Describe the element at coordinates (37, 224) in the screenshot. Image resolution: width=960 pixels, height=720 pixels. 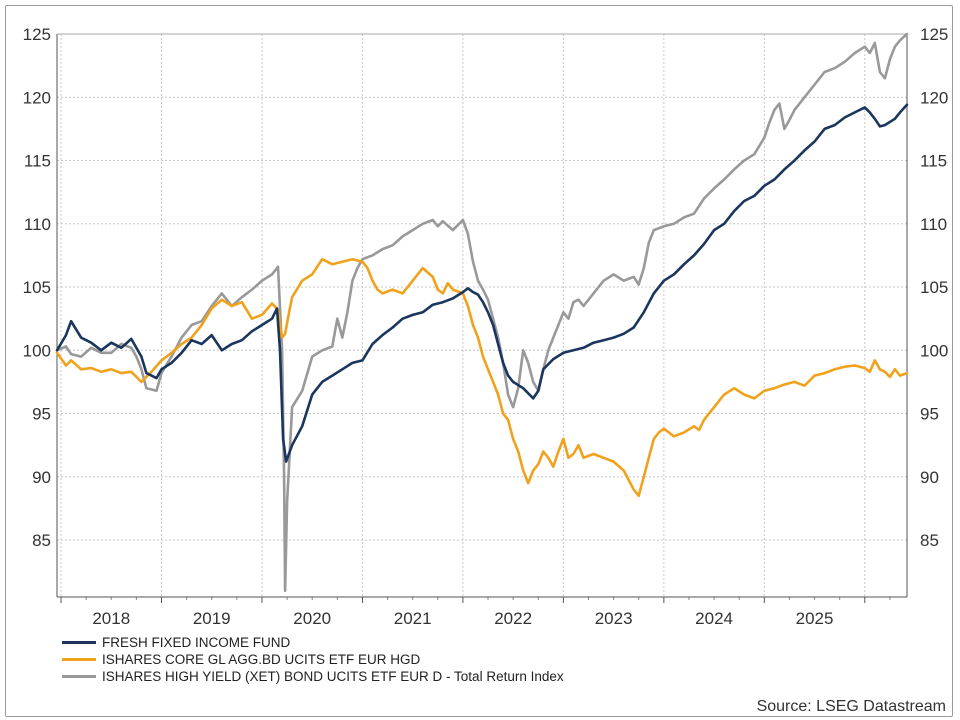
I see `y-tick-label-left: 110` at that location.